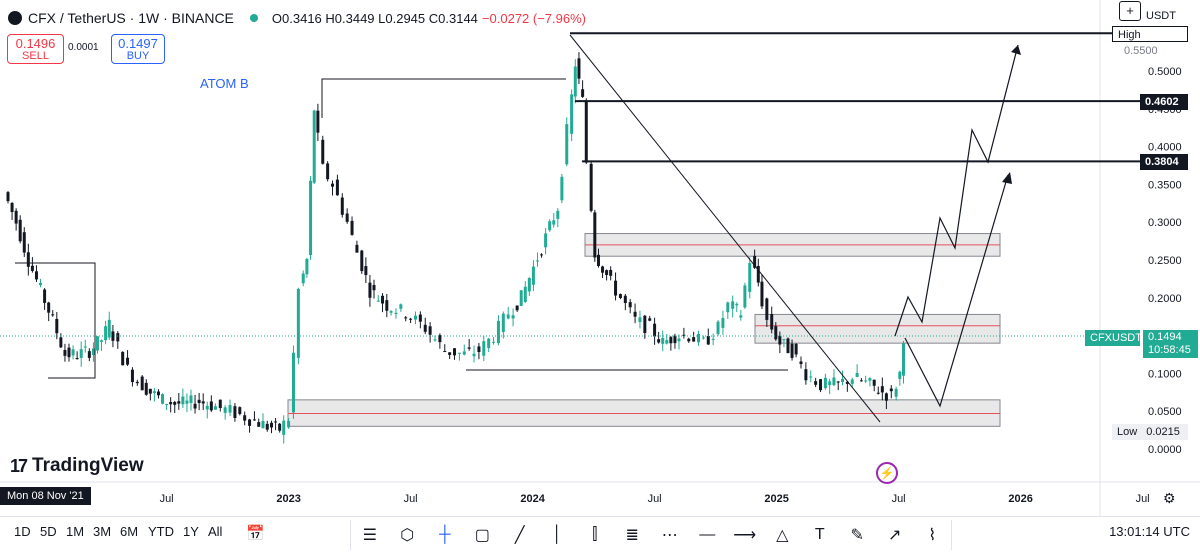  What do you see at coordinates (191, 531) in the screenshot?
I see `timeframe-1y: 1Y` at bounding box center [191, 531].